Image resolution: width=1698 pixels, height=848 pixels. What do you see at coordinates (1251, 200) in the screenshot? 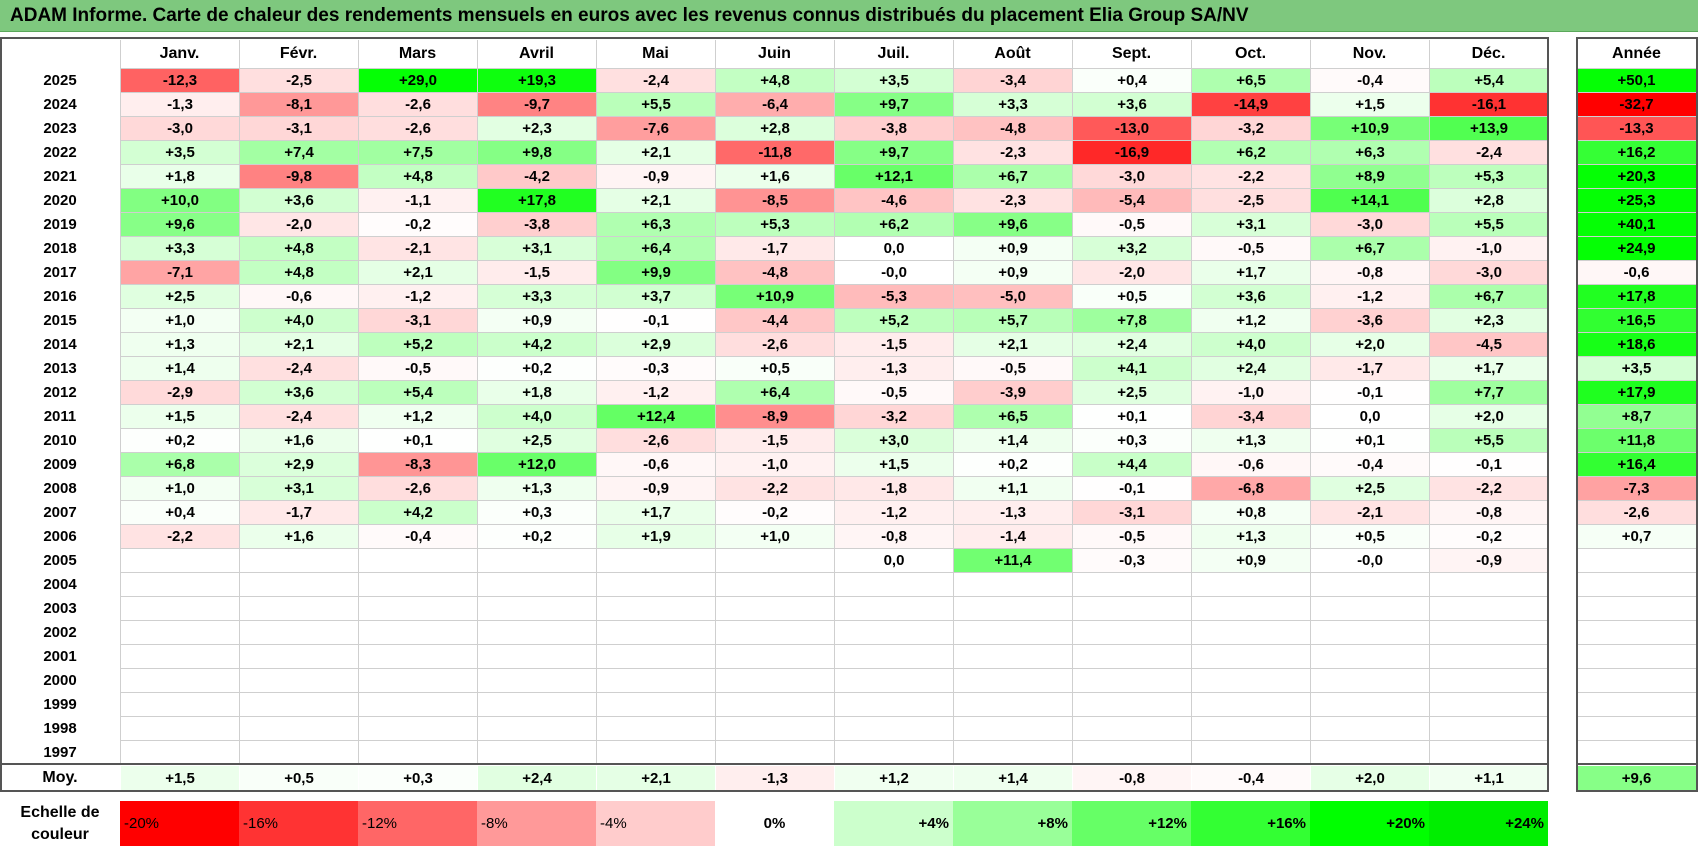
I see `heatmap-cell: -2,5` at bounding box center [1251, 200].